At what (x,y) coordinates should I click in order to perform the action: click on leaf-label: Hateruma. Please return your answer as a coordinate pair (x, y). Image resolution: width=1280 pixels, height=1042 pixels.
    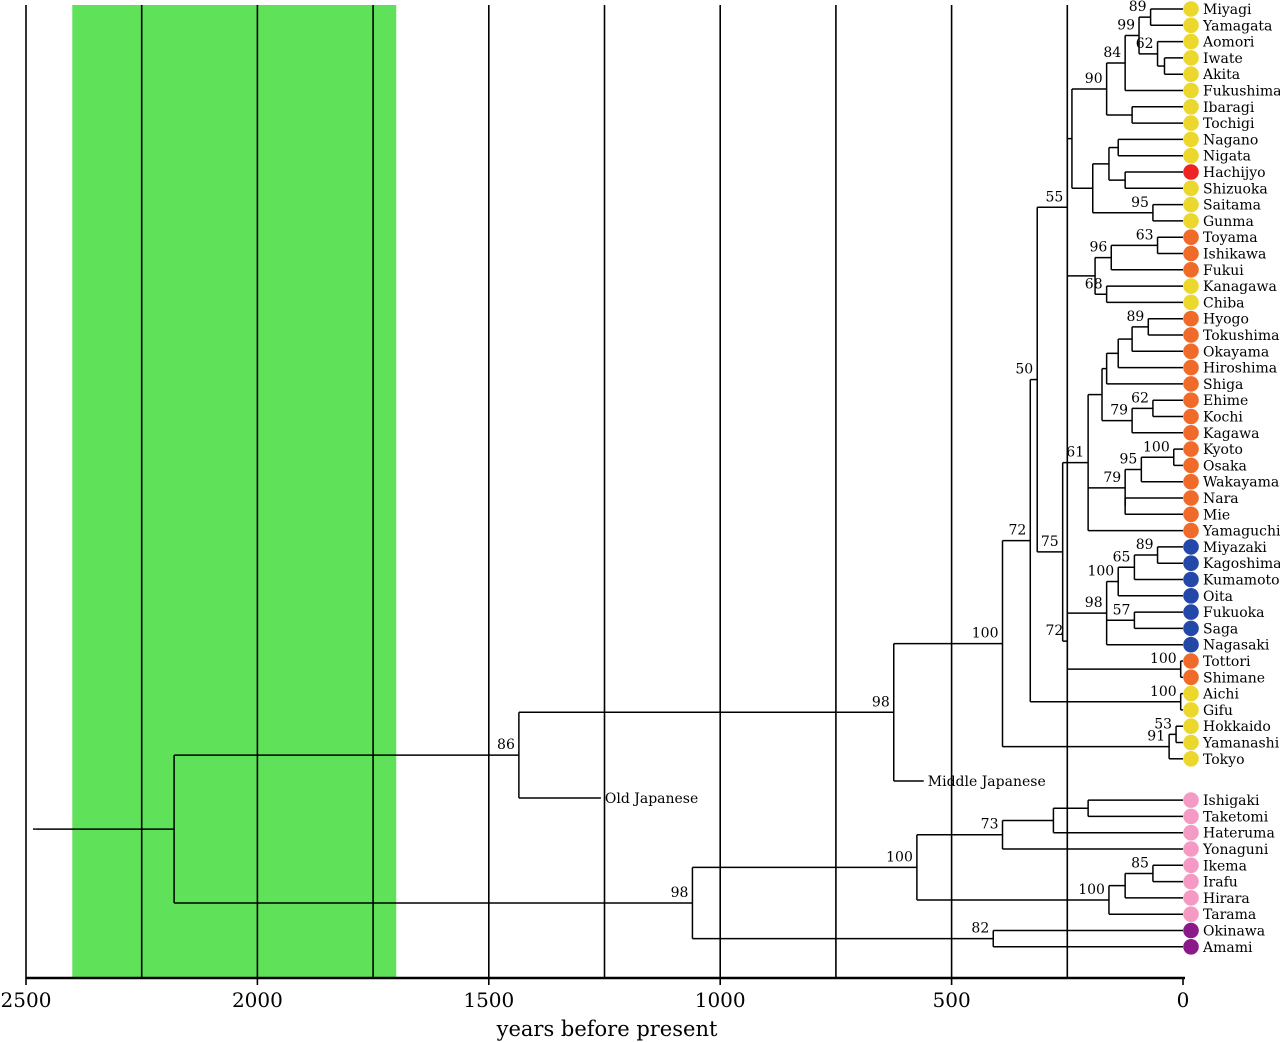
    Looking at the image, I should click on (1239, 834).